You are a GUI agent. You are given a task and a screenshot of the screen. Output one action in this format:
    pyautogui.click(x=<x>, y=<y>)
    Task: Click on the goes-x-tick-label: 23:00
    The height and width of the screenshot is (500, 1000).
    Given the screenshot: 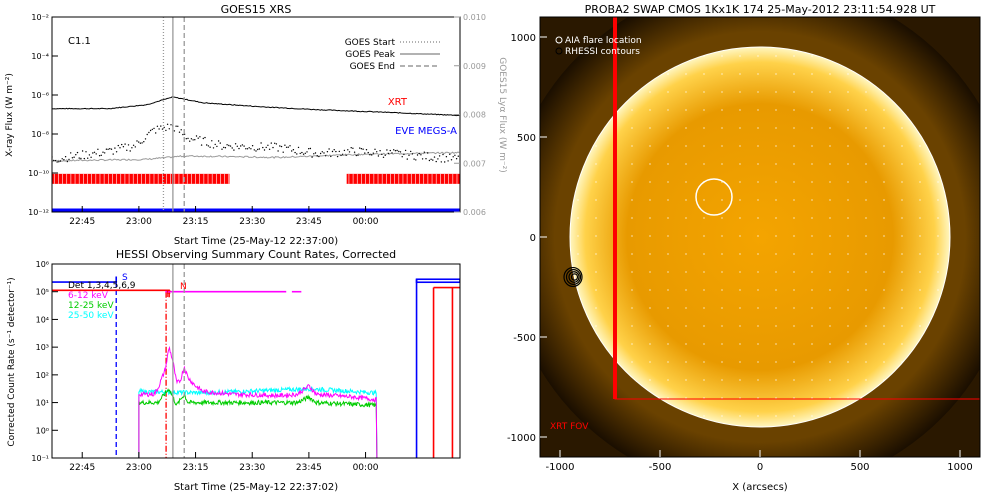 What is the action you would take?
    pyautogui.click(x=139, y=222)
    